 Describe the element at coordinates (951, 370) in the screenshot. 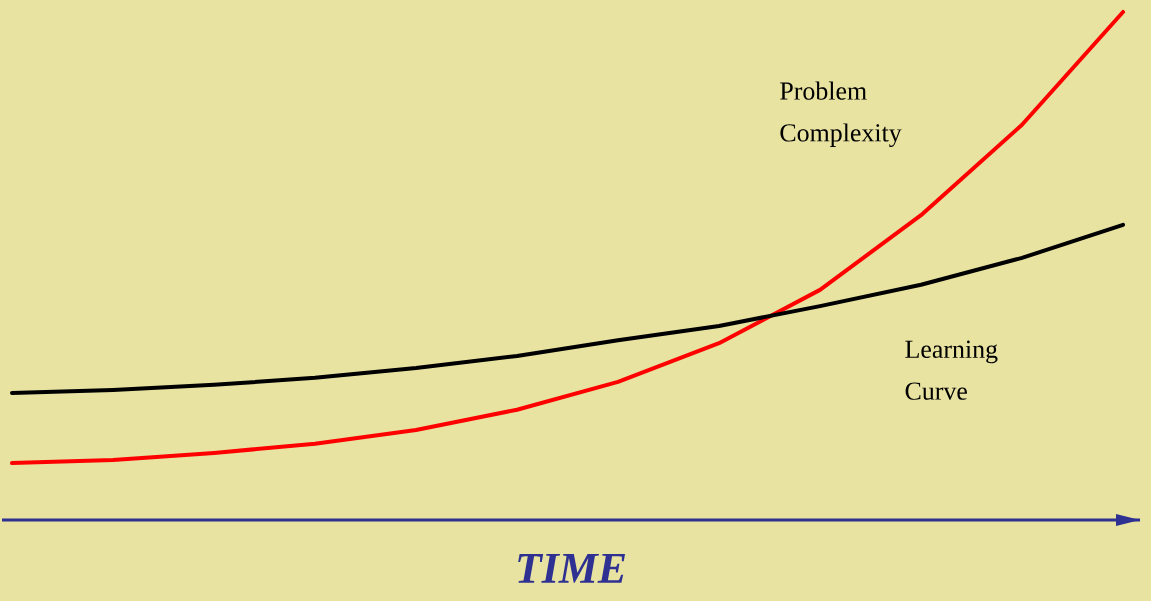

I see `series-label: Learning Curve` at that location.